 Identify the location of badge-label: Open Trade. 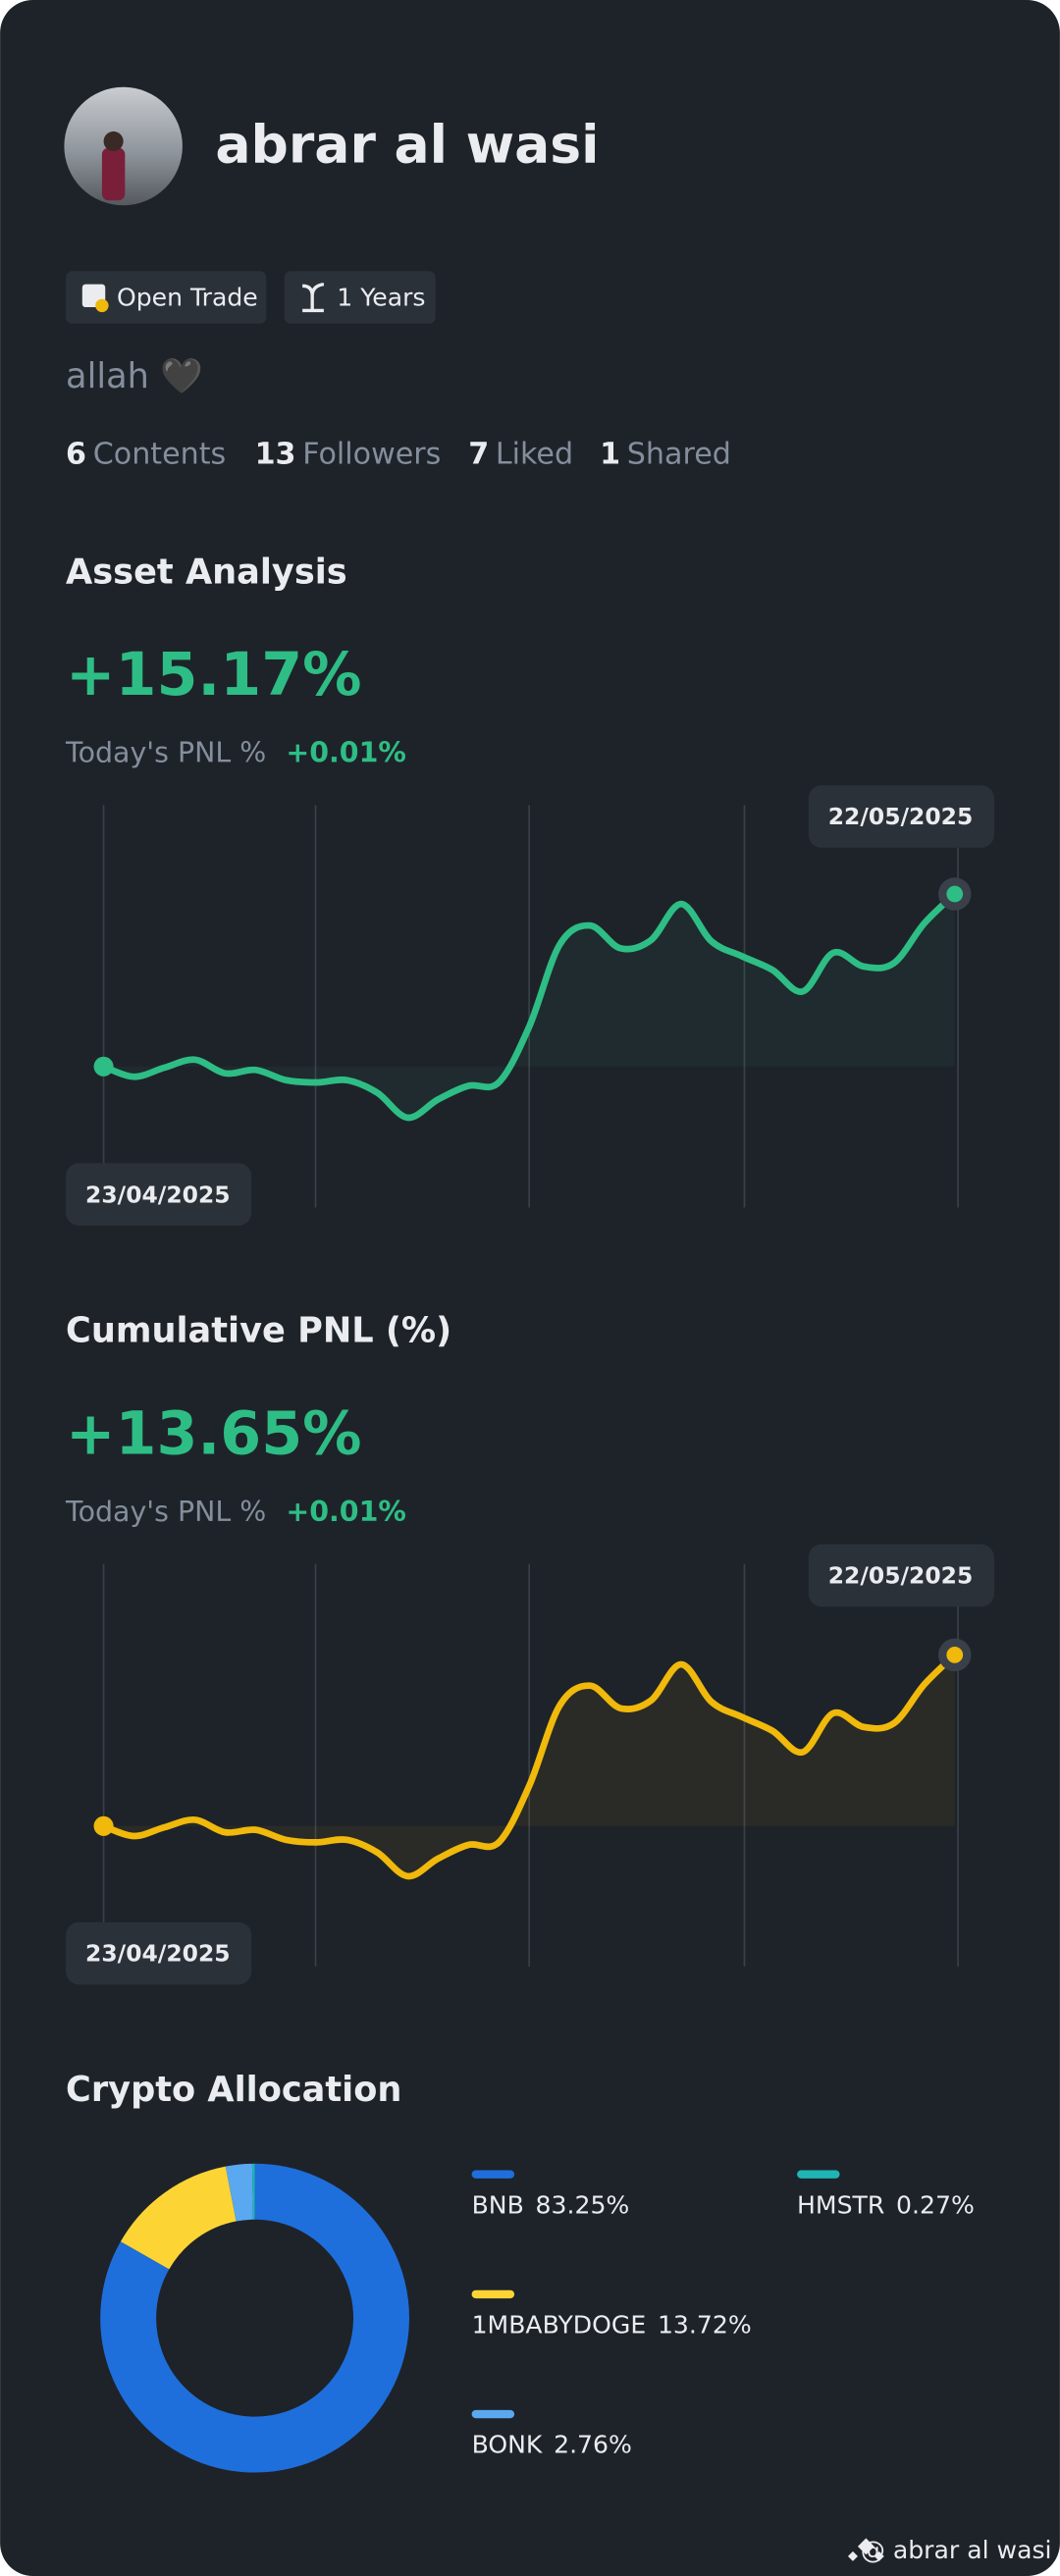
(188, 298).